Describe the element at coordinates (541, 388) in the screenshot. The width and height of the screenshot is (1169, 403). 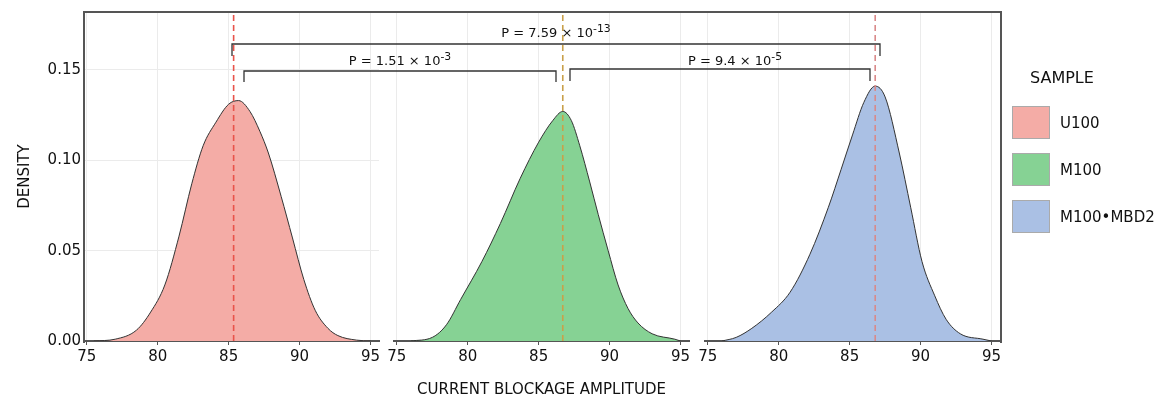
I see `x-axis-title: CURRENT BLOCKAGE AMPLITUDE` at that location.